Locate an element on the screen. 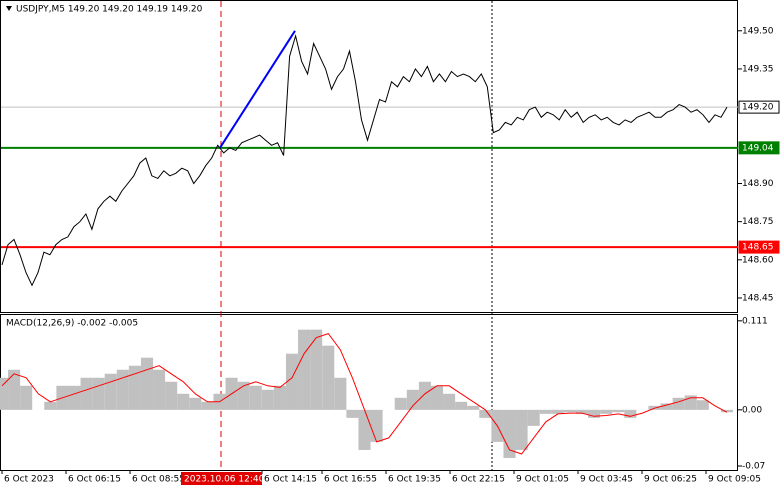 This screenshot has width=781, height=489. level-label: 149.04 is located at coordinates (758, 148).